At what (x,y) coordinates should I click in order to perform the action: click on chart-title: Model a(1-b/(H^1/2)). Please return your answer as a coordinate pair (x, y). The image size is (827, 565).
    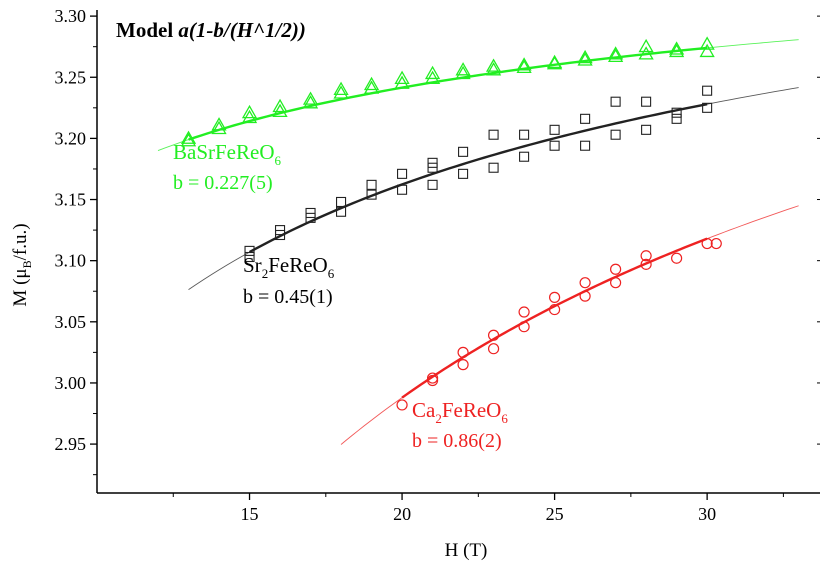
    Looking at the image, I should click on (211, 30).